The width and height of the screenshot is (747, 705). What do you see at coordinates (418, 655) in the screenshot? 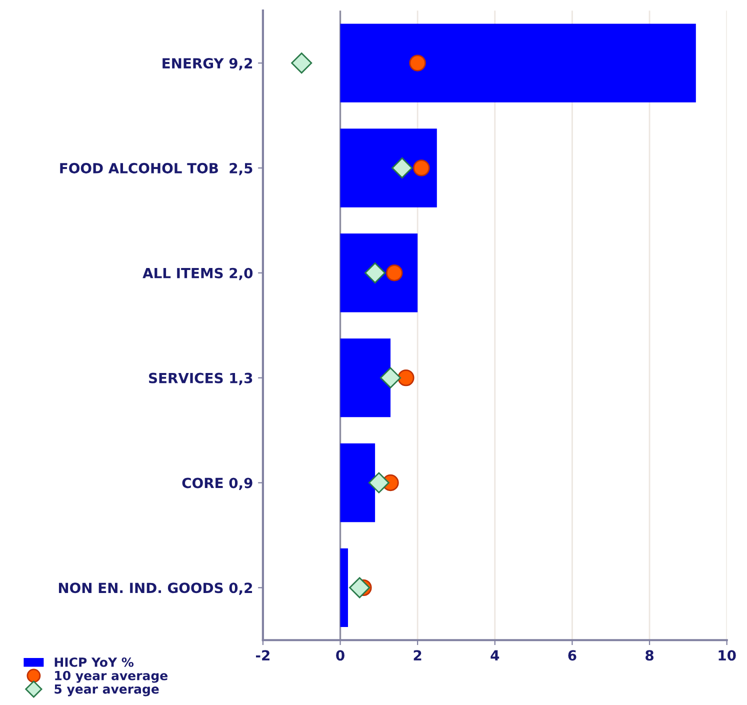
I see `x-tick-label: 2` at bounding box center [418, 655].